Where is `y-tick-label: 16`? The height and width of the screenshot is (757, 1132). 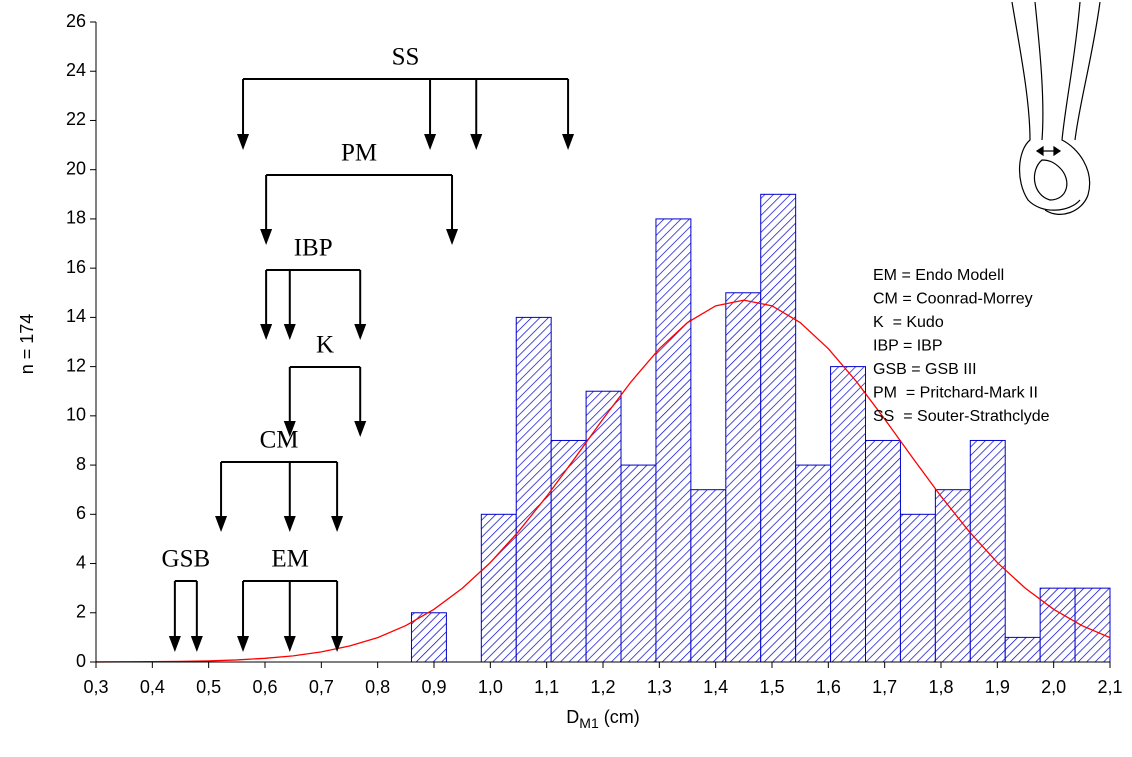 y-tick-label: 16 is located at coordinates (76, 267).